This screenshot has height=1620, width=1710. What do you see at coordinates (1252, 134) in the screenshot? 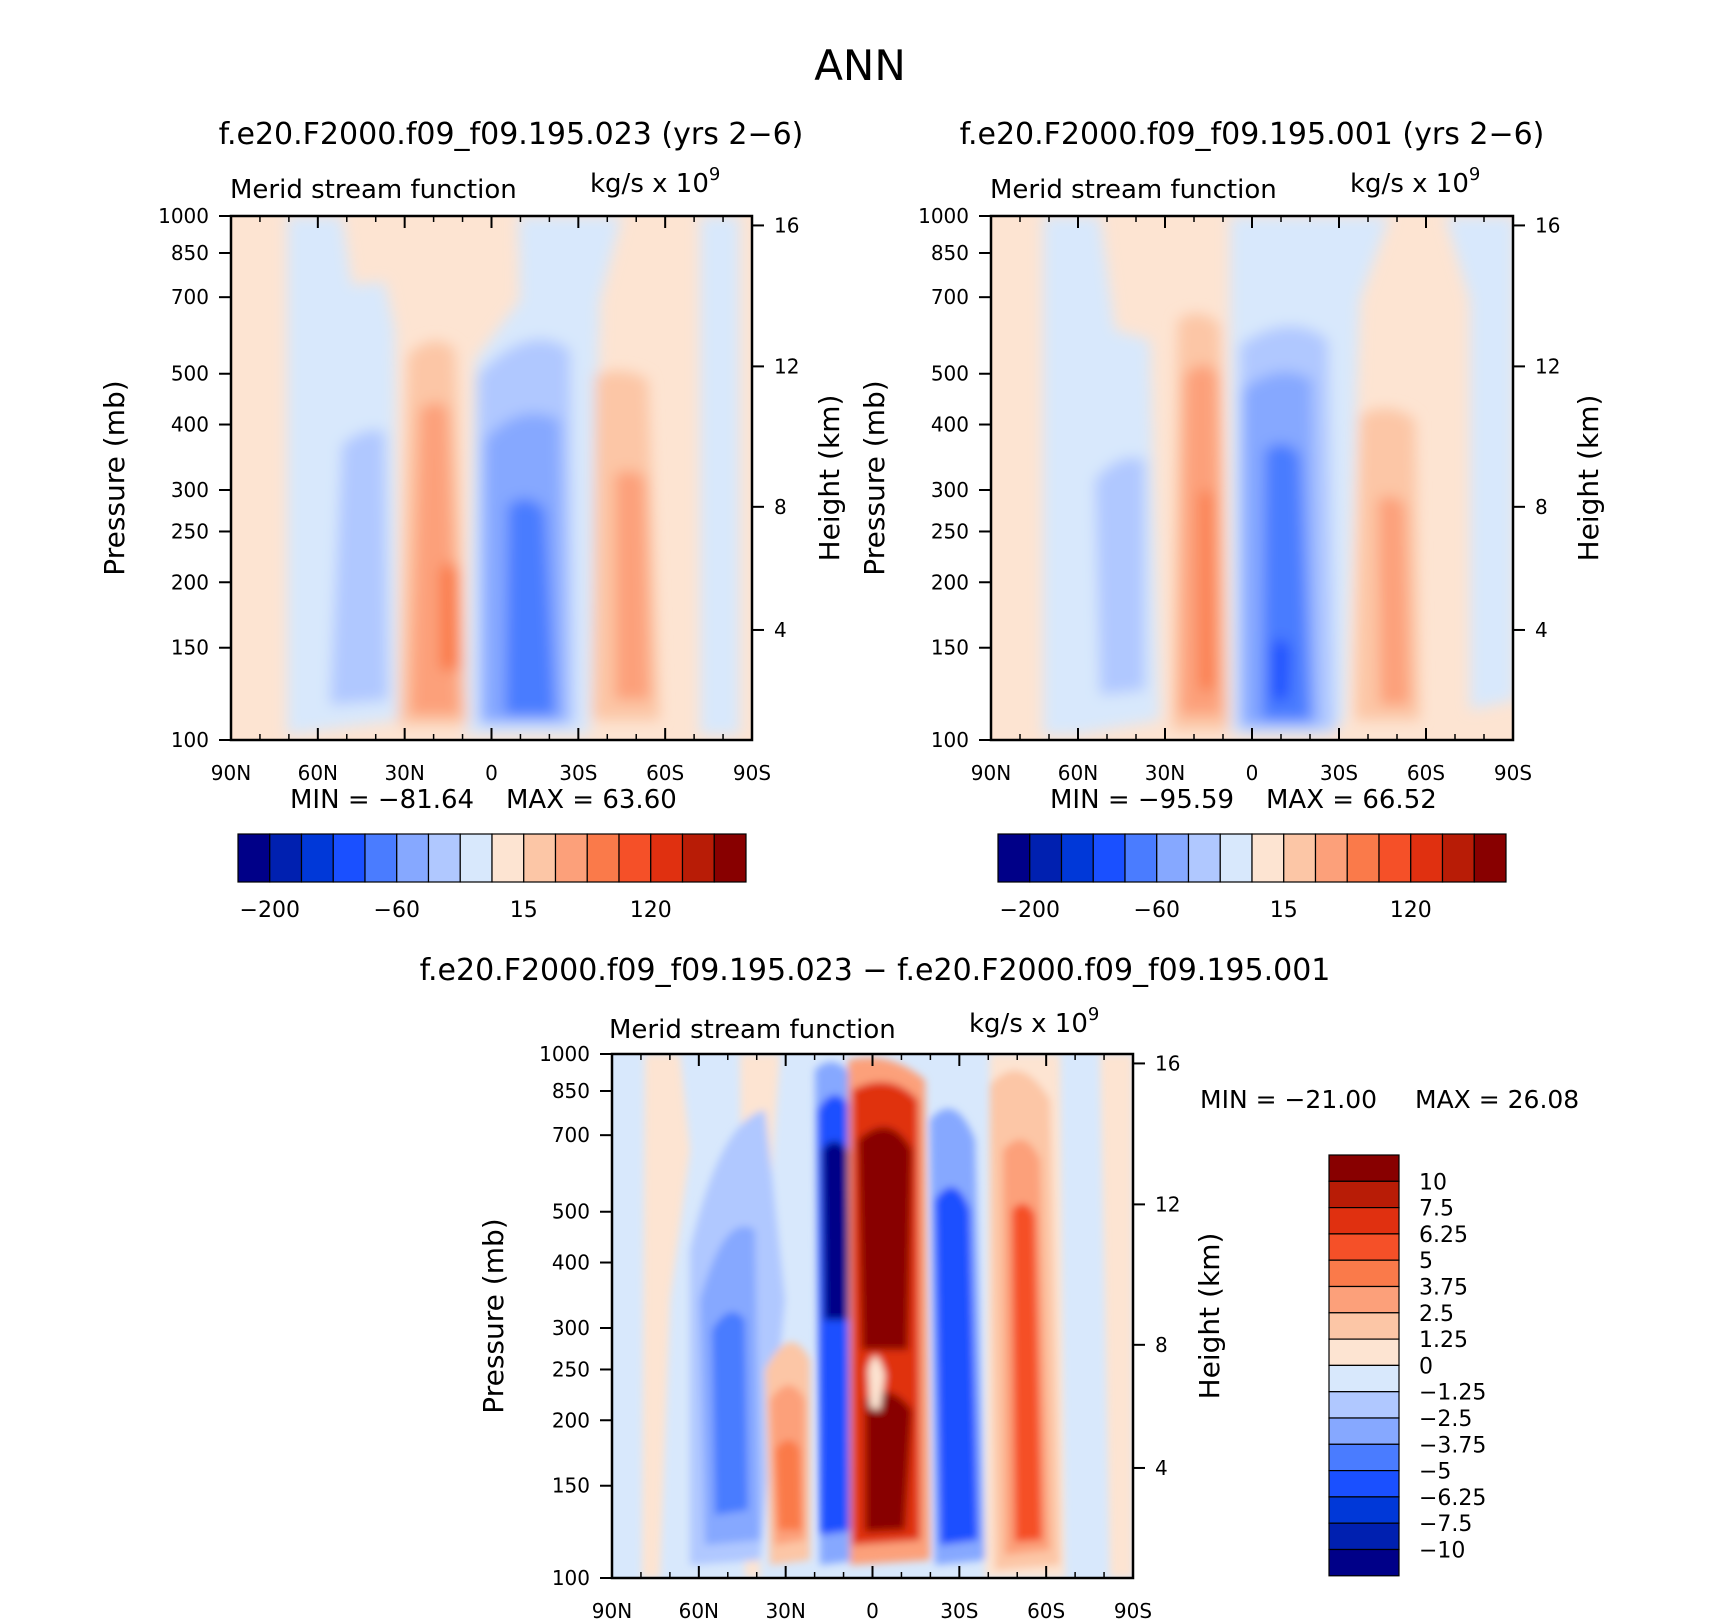
I see `panel-b-title: f.e20.F2000.f09_f09.195.001 (yrs 2−6)` at bounding box center [1252, 134].